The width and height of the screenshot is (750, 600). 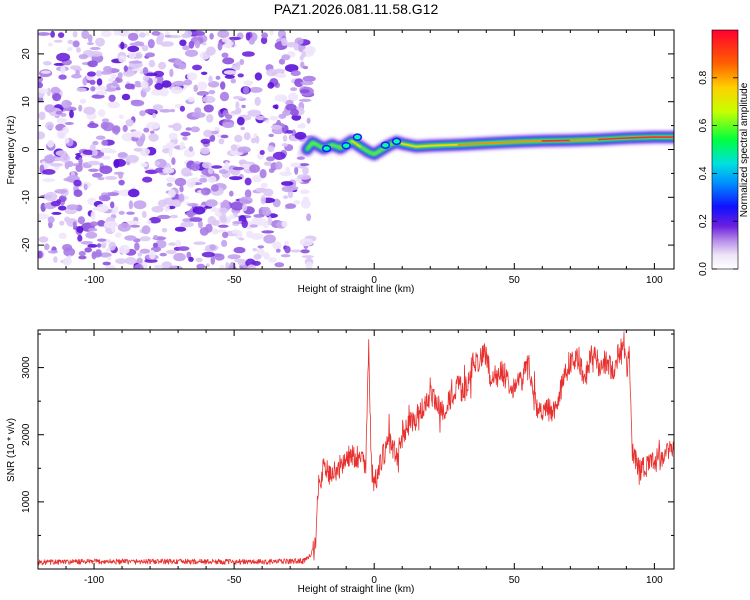 What do you see at coordinates (26, 501) in the screenshot?
I see `snr-y-label: 1000` at bounding box center [26, 501].